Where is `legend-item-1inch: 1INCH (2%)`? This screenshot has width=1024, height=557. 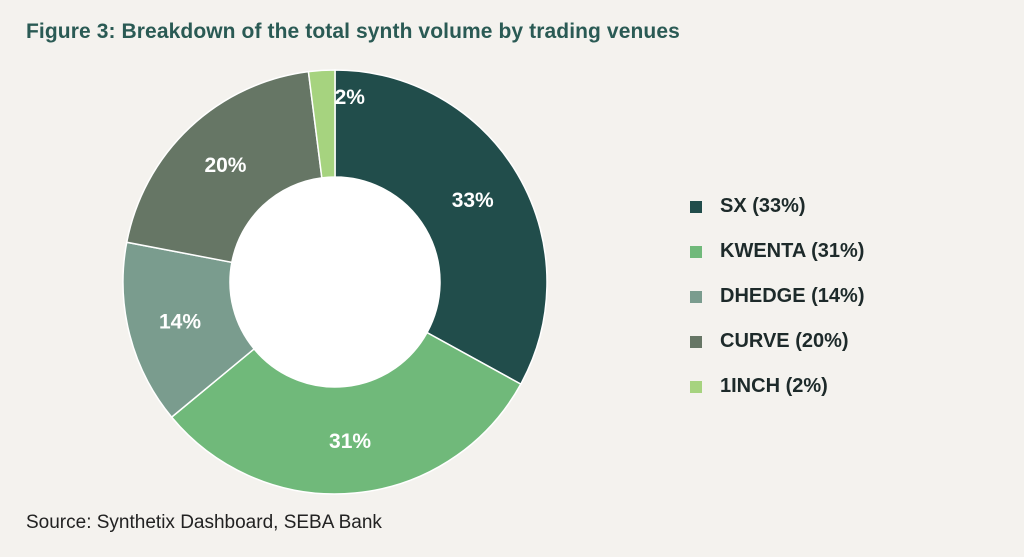 legend-item-1inch: 1INCH (2%) is located at coordinates (777, 386).